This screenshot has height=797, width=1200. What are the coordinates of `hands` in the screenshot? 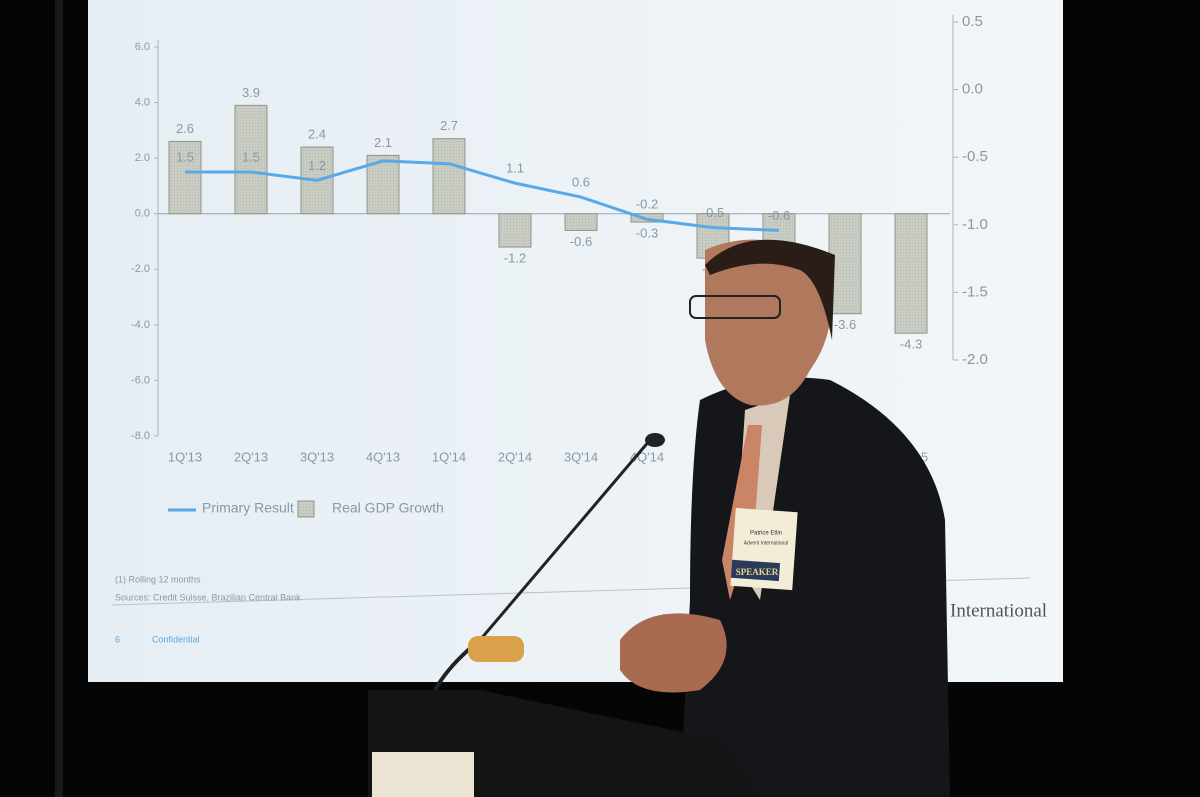 It's located at (673, 653).